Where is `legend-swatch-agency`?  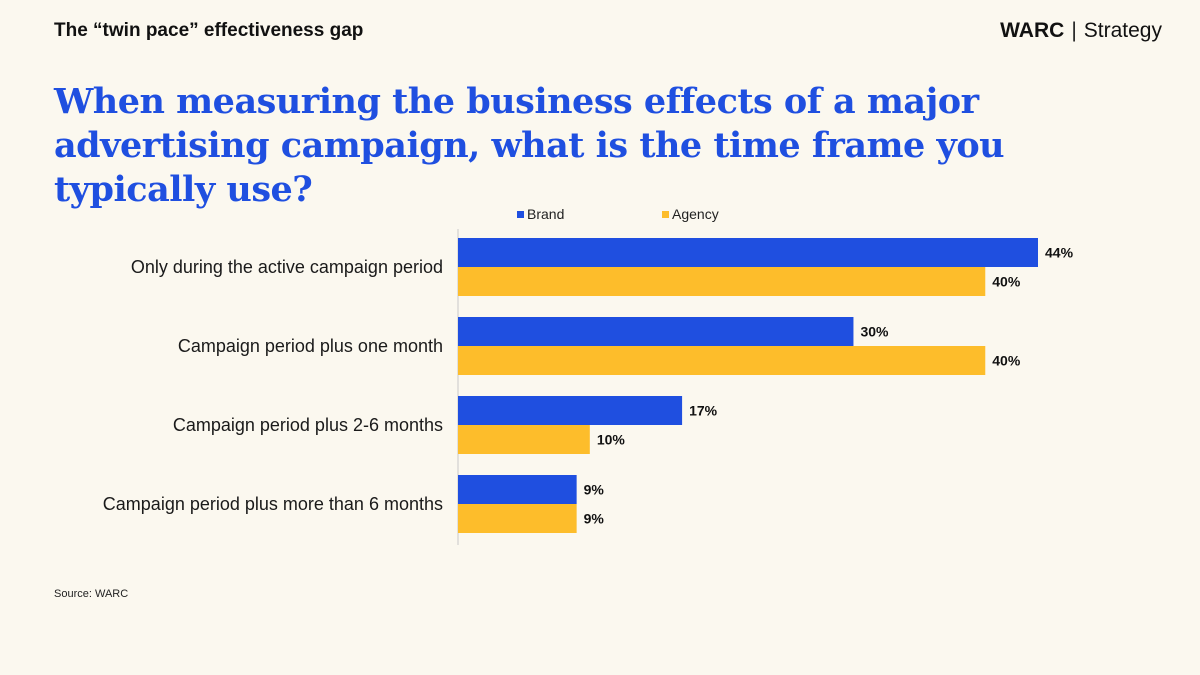
legend-swatch-agency is located at coordinates (665, 214).